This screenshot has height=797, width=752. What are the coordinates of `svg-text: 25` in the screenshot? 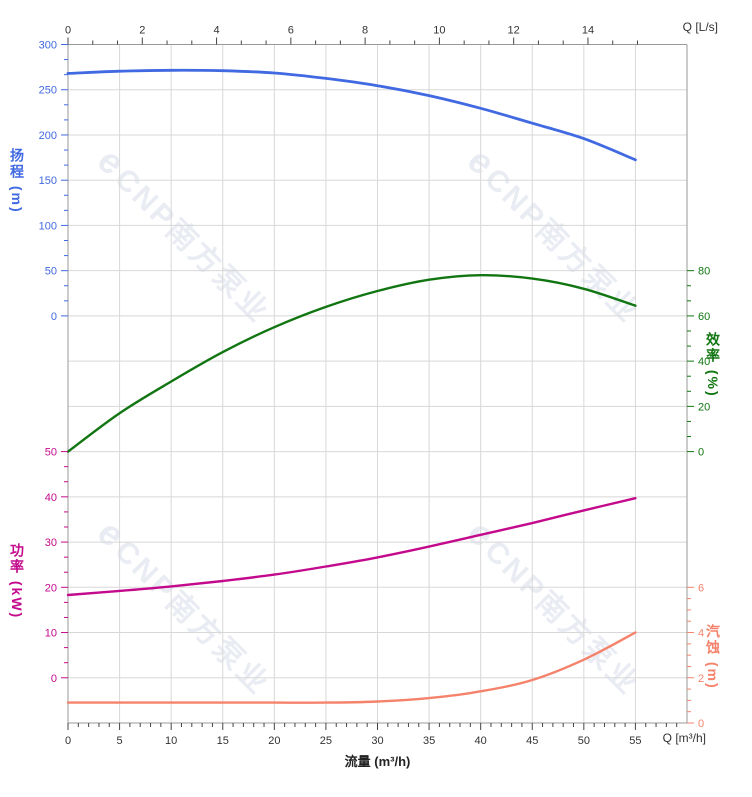 It's located at (326, 741).